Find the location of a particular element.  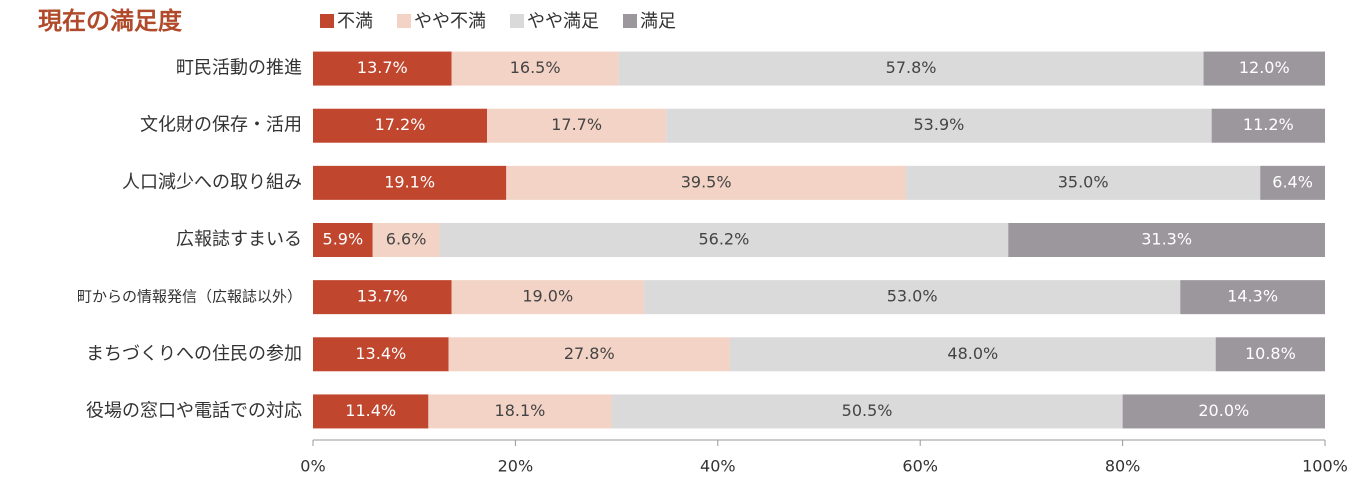

value-label: 56.2% is located at coordinates (723, 239).